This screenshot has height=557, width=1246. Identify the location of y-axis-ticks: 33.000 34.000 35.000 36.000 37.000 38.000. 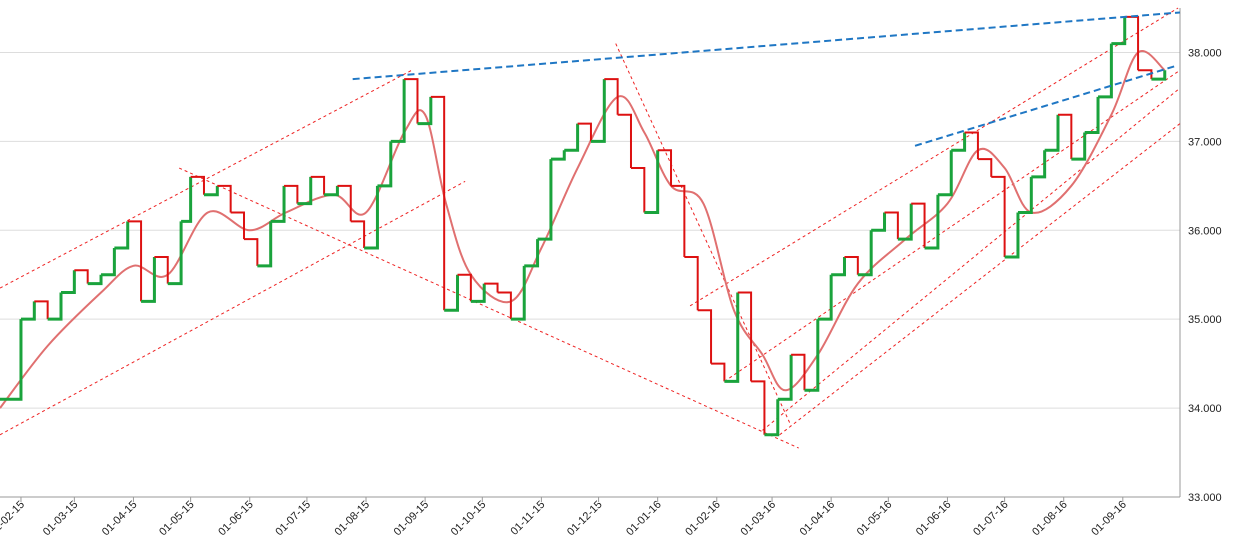
(1205, 275).